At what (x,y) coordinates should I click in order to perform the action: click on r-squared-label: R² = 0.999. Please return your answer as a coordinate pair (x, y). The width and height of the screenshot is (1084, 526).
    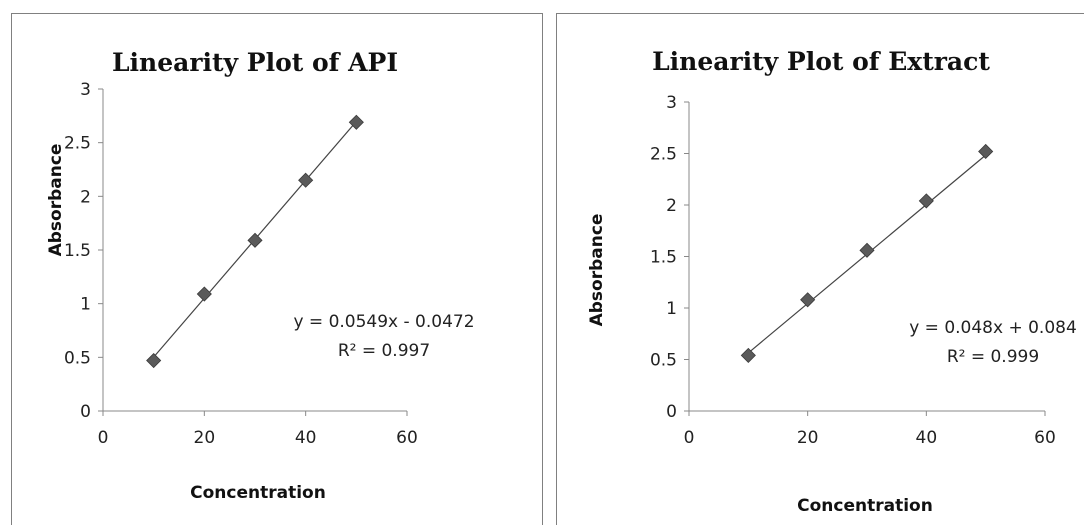
    Looking at the image, I should click on (993, 357).